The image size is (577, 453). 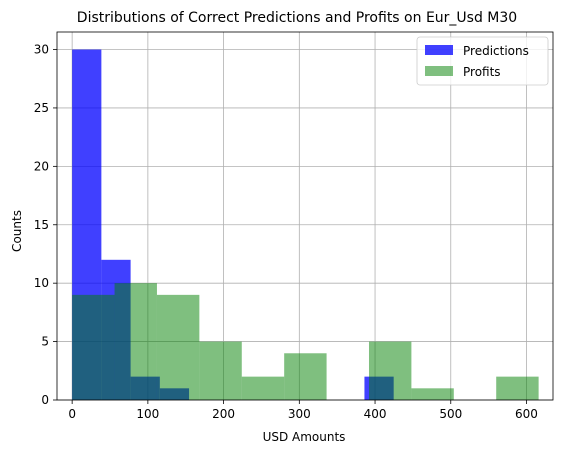 What do you see at coordinates (72, 414) in the screenshot?
I see `x-tick-label: 0` at bounding box center [72, 414].